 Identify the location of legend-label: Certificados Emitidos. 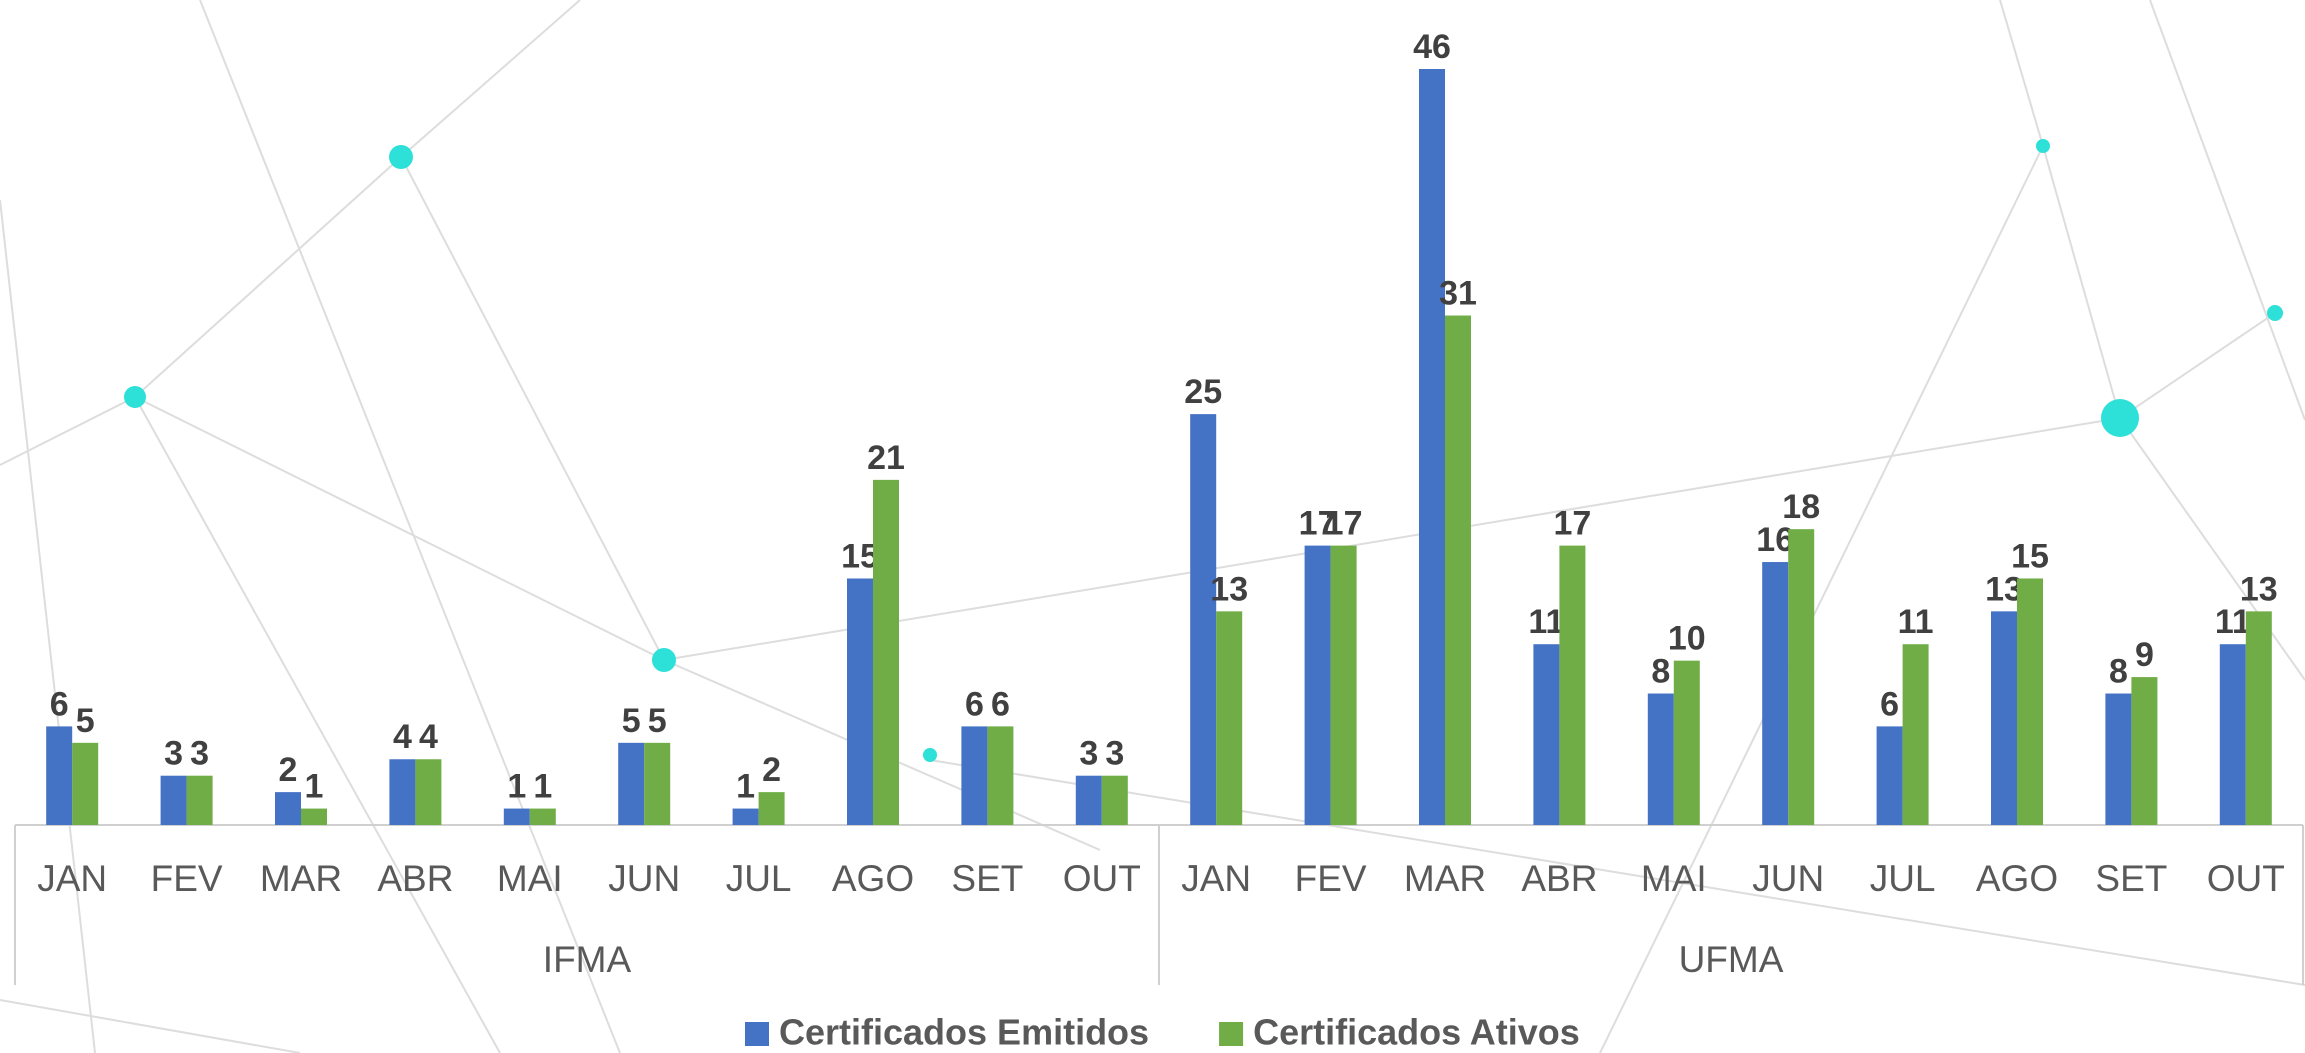
(964, 1032).